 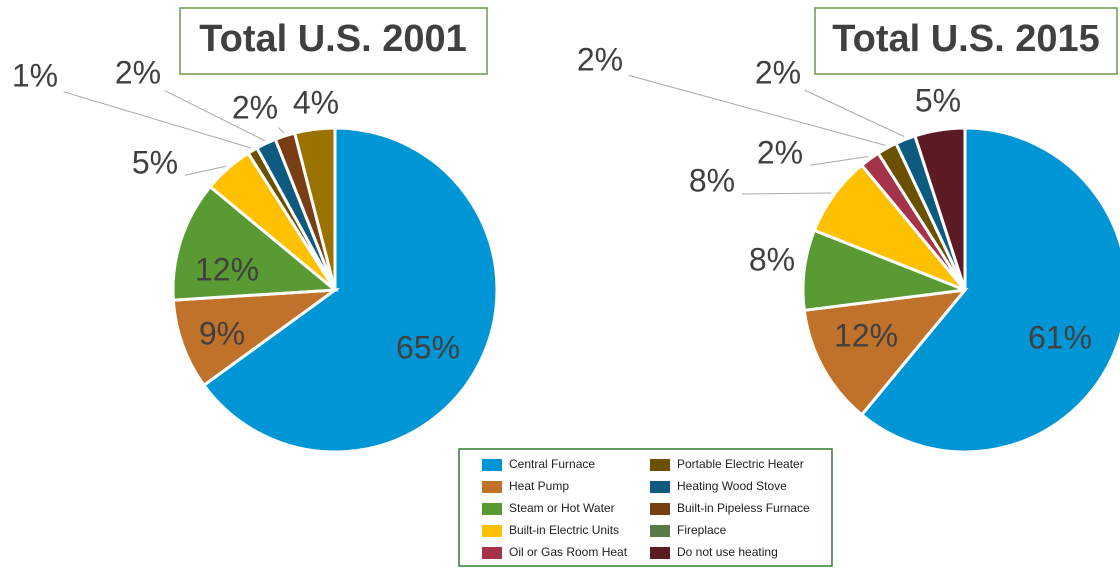 I want to click on data-label: 61%, so click(x=1060, y=337).